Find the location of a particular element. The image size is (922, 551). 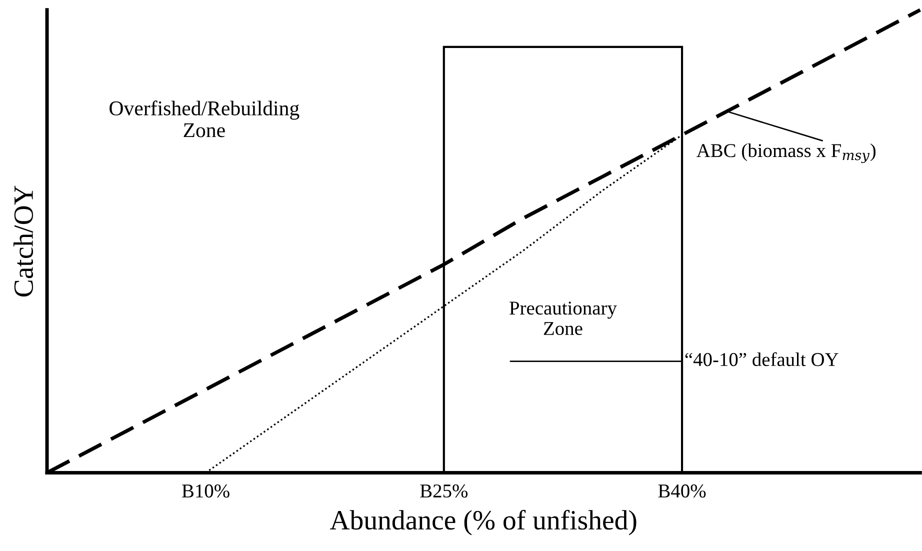

band-label: Precautionary Zone is located at coordinates (563, 319).